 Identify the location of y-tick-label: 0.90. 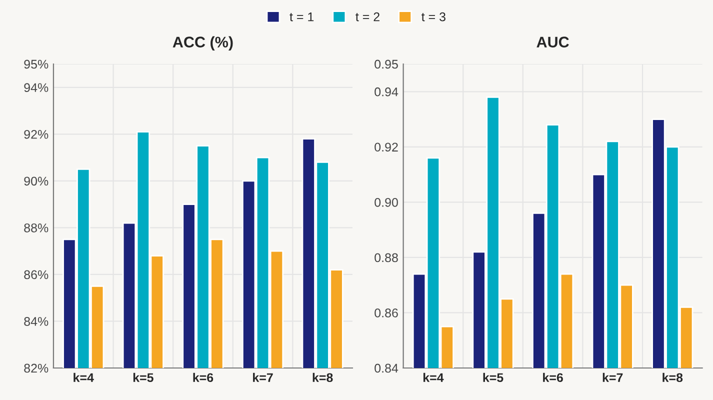
(386, 202).